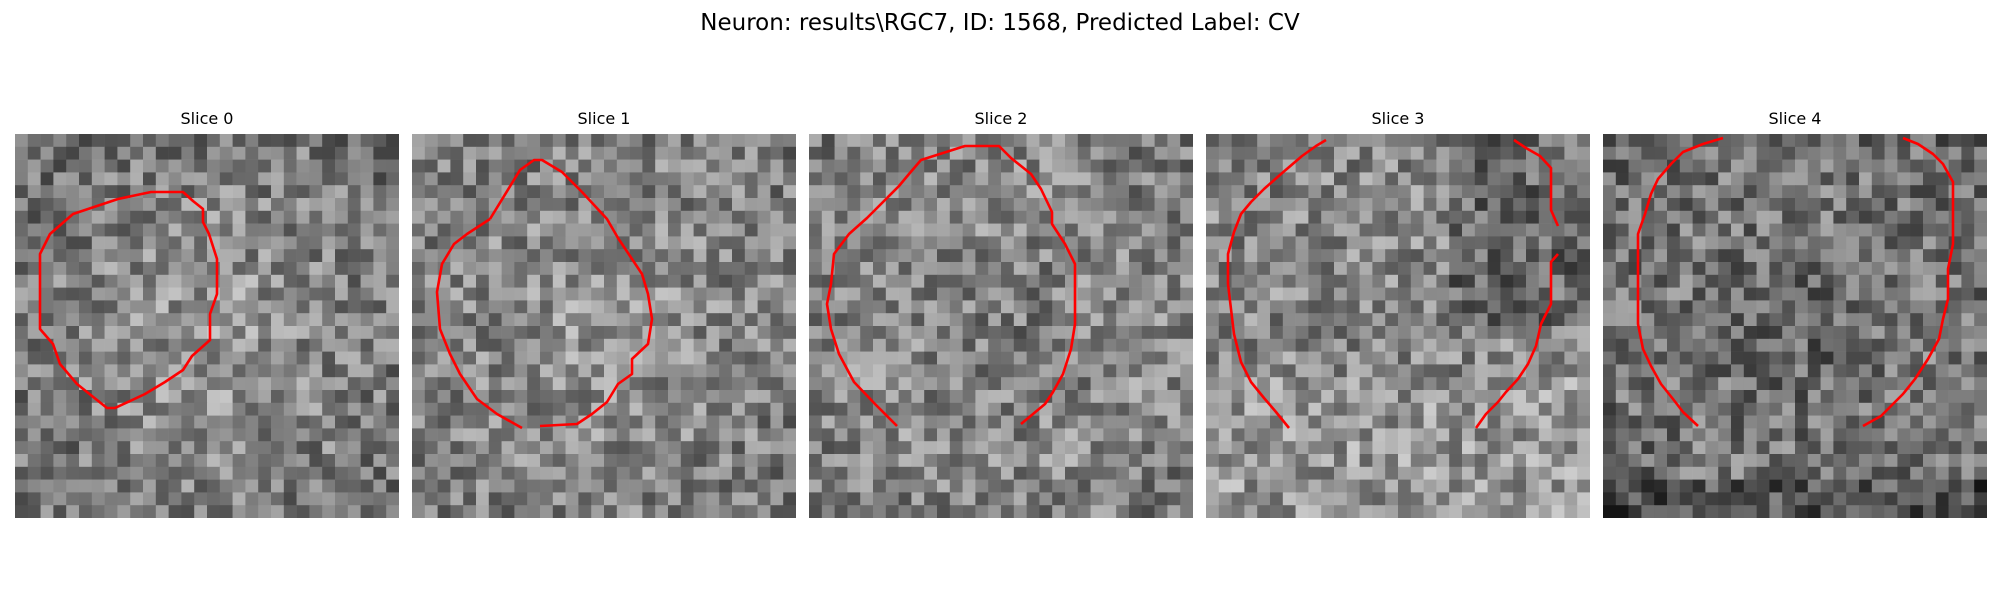 The height and width of the screenshot is (600, 2000). Describe the element at coordinates (1795, 118) in the screenshot. I see `slice-title-4: Slice 4` at that location.